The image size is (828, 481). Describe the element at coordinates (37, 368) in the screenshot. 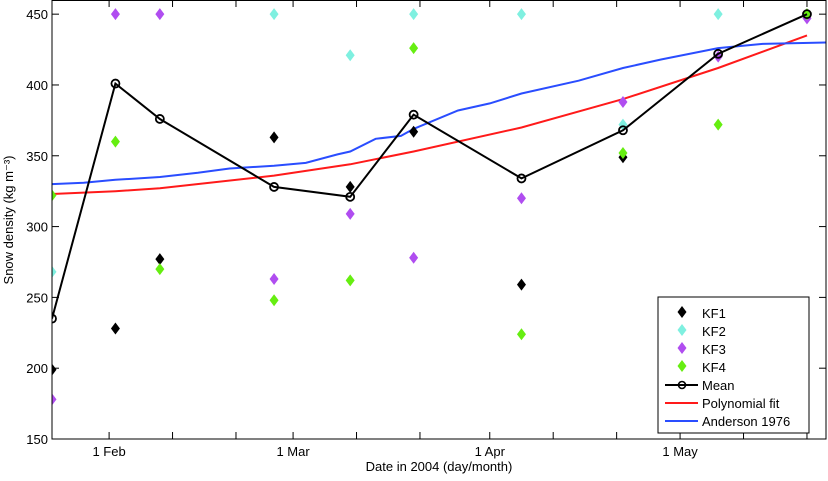

I see `y-tick-label: 200` at that location.